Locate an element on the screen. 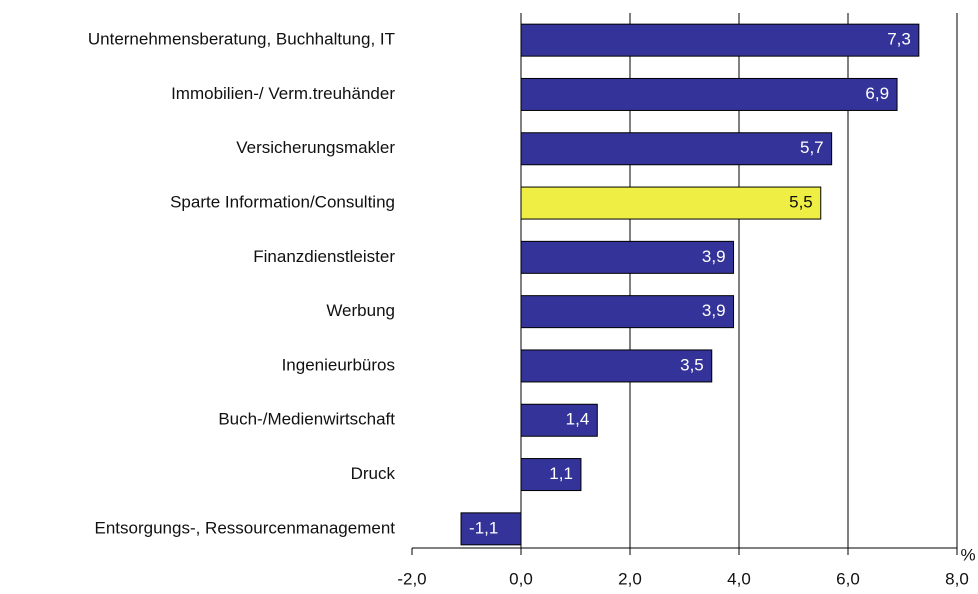 The image size is (978, 594). value-label: 3,5 is located at coordinates (692, 364).